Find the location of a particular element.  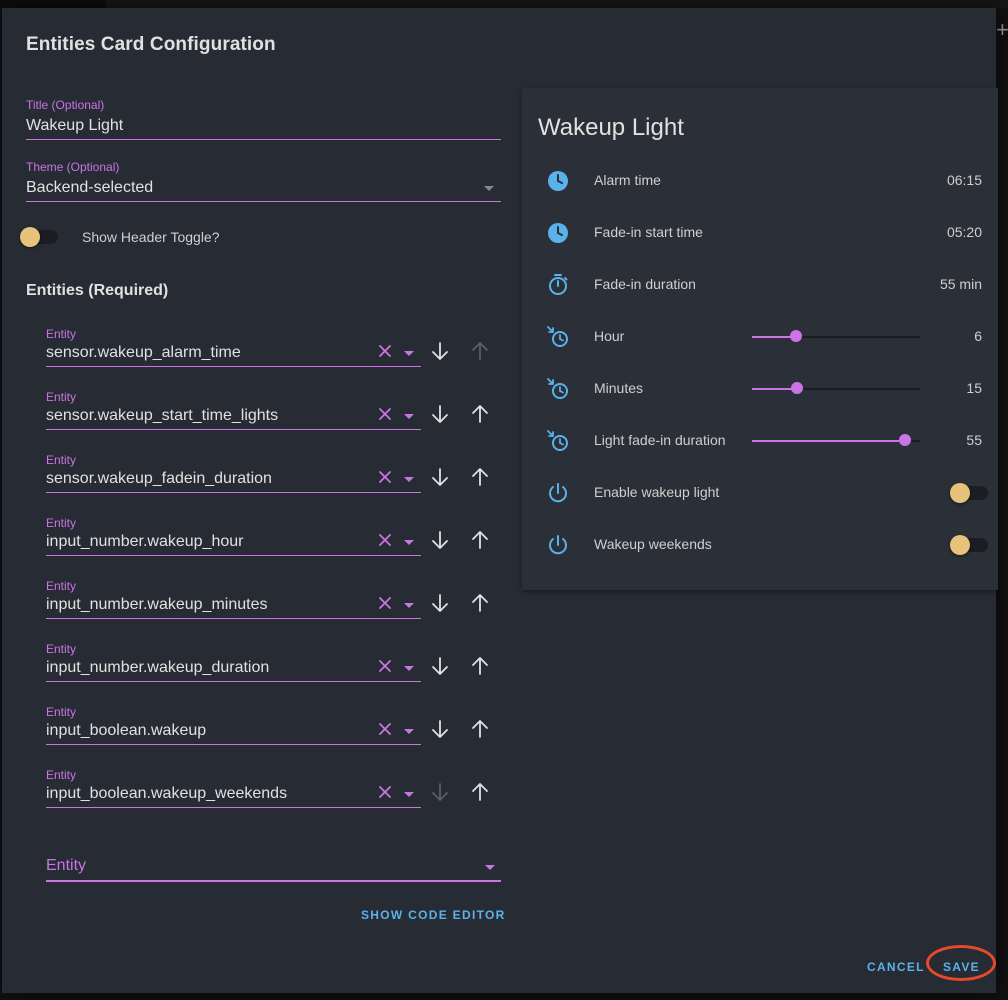

preview-entity-name: Fade-in duration is located at coordinates (645, 284).